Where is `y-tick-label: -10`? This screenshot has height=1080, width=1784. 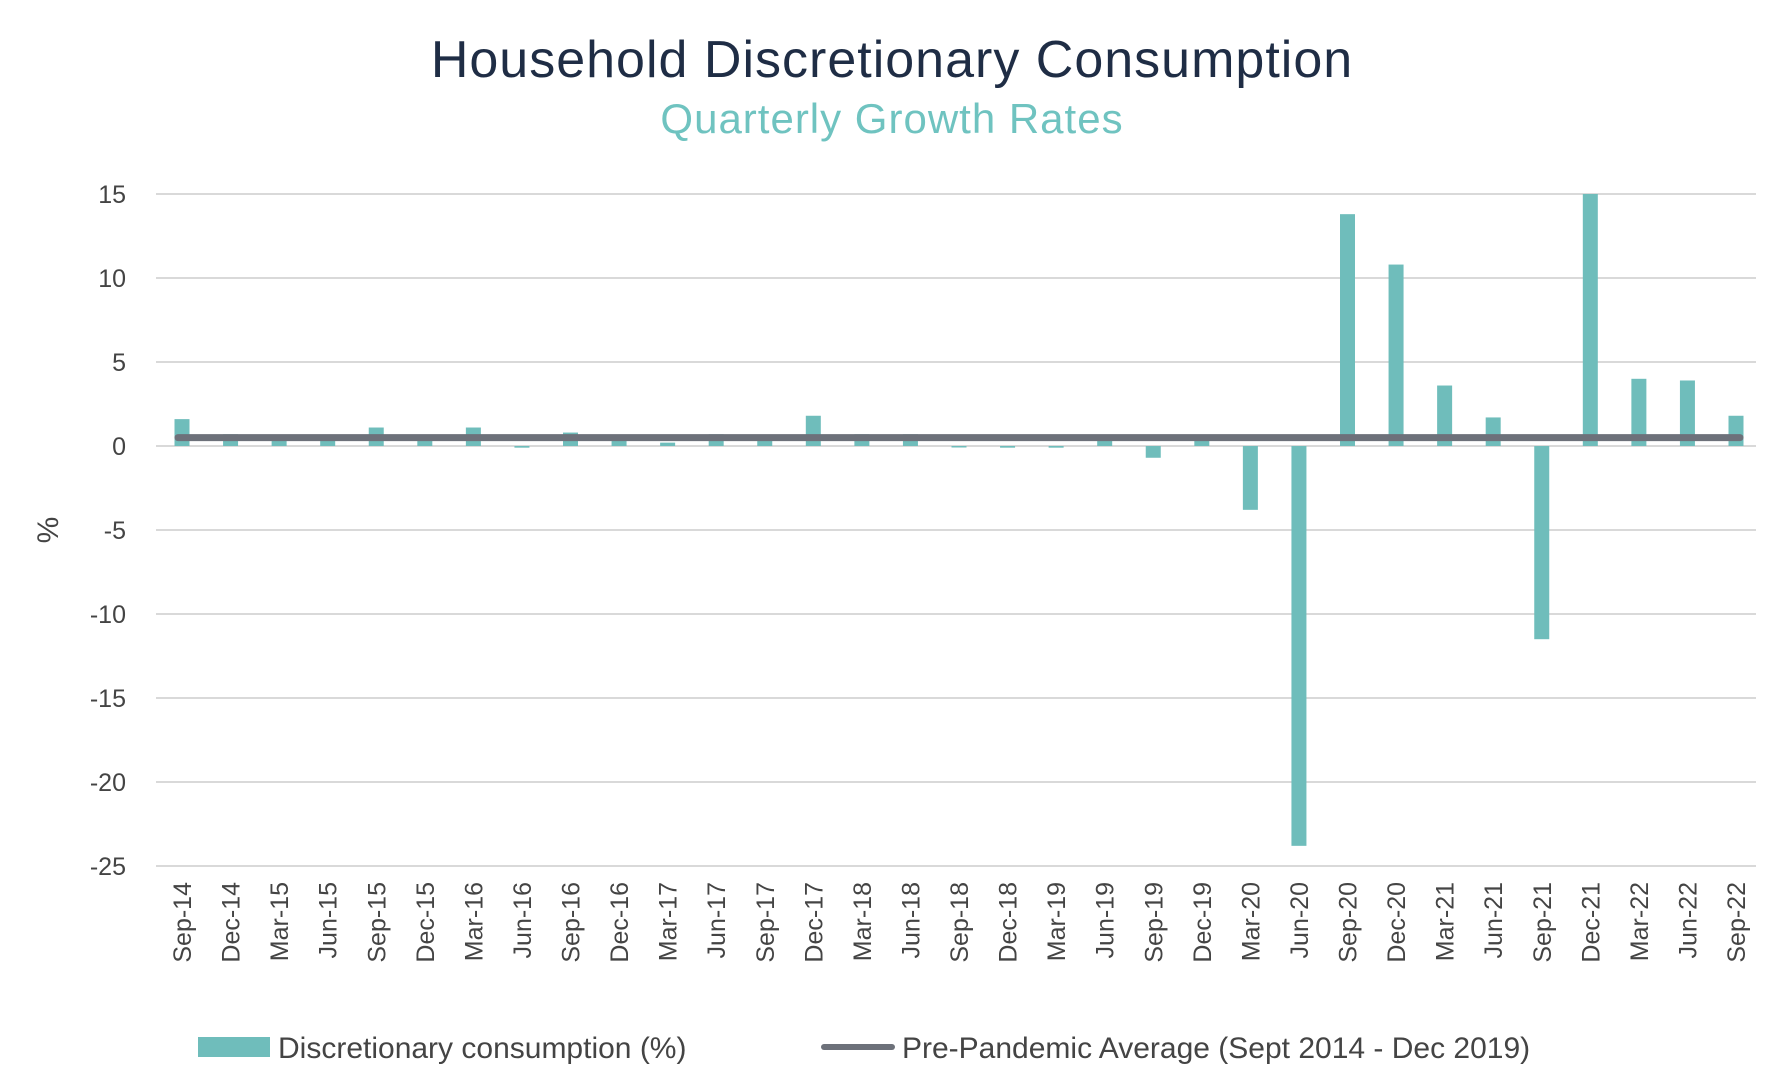
y-tick-label: -10 is located at coordinates (108, 615).